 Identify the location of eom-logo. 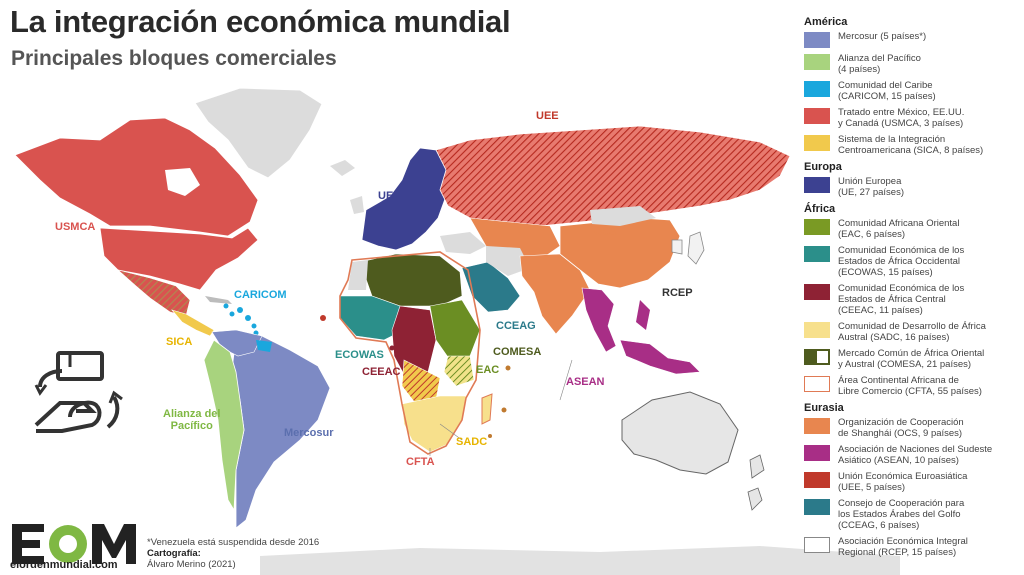
(74, 544).